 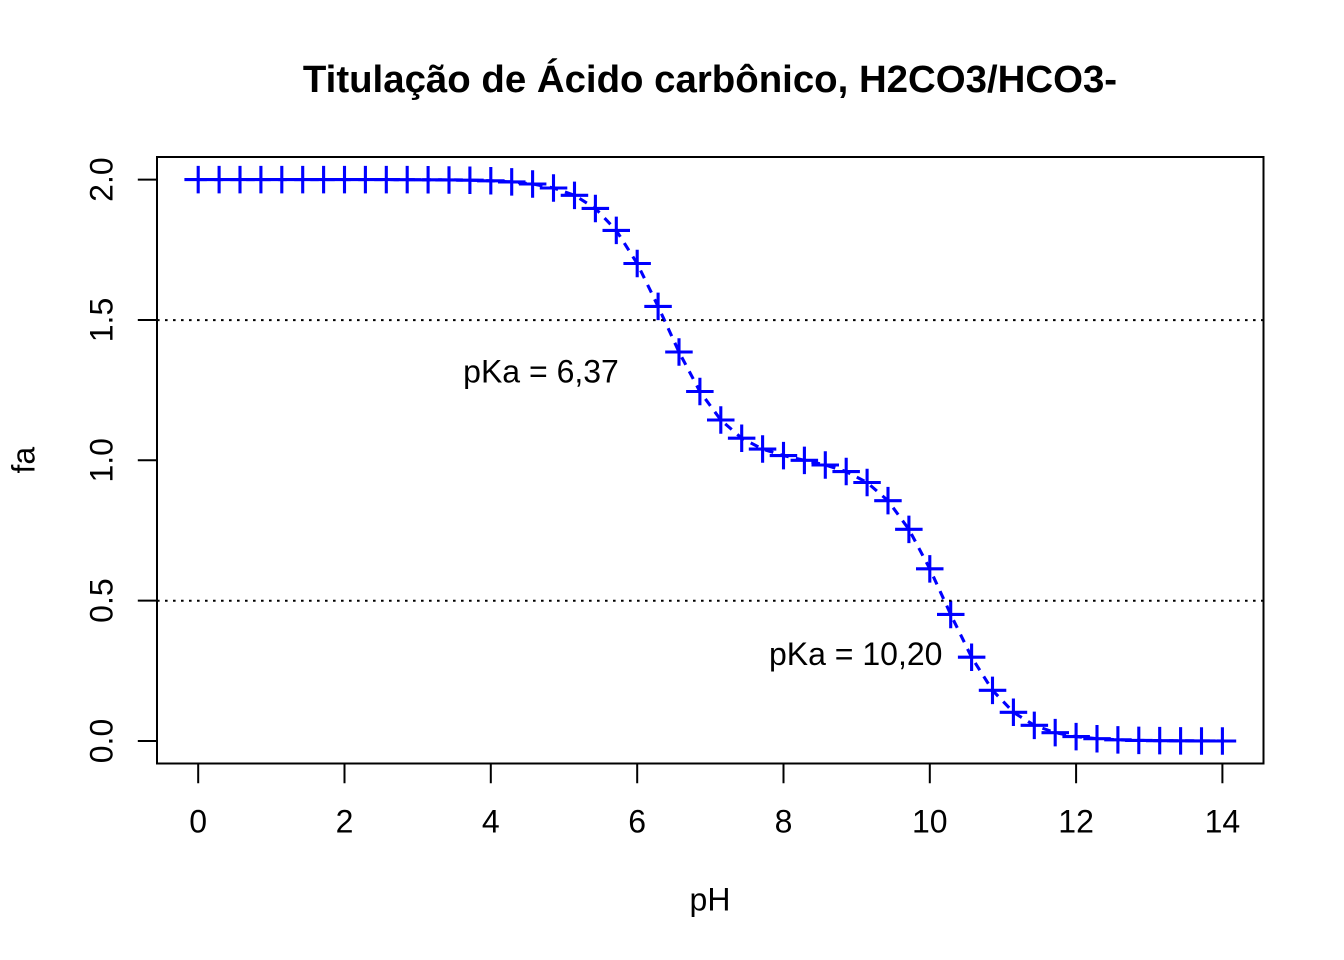 I want to click on svg-text: 2, so click(x=345, y=822).